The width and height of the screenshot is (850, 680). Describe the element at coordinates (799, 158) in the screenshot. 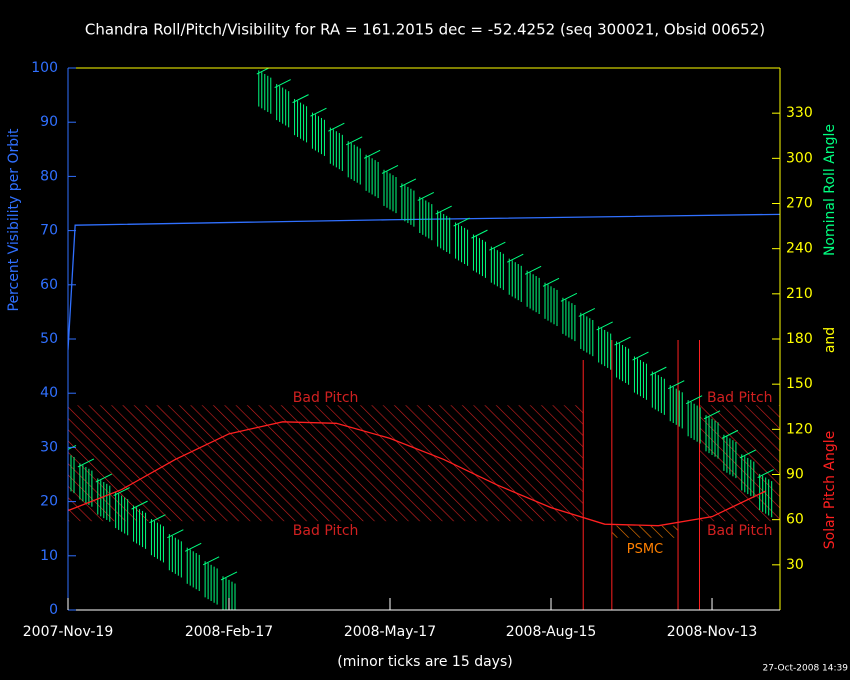

I see `y2-tick-label: 300` at that location.